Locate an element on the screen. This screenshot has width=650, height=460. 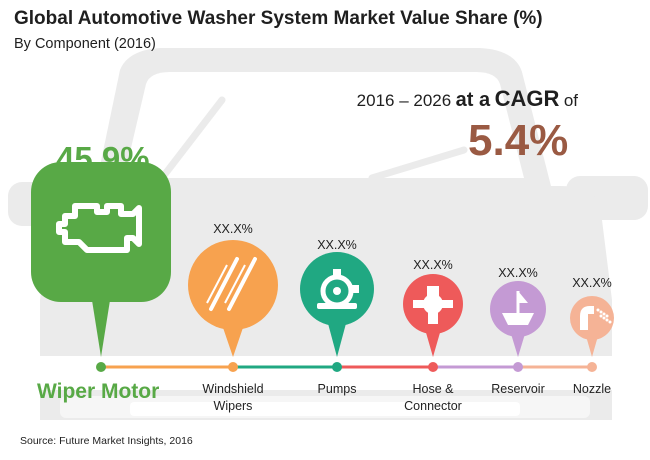
segment-marker-connector is located at coordinates (433, 323).